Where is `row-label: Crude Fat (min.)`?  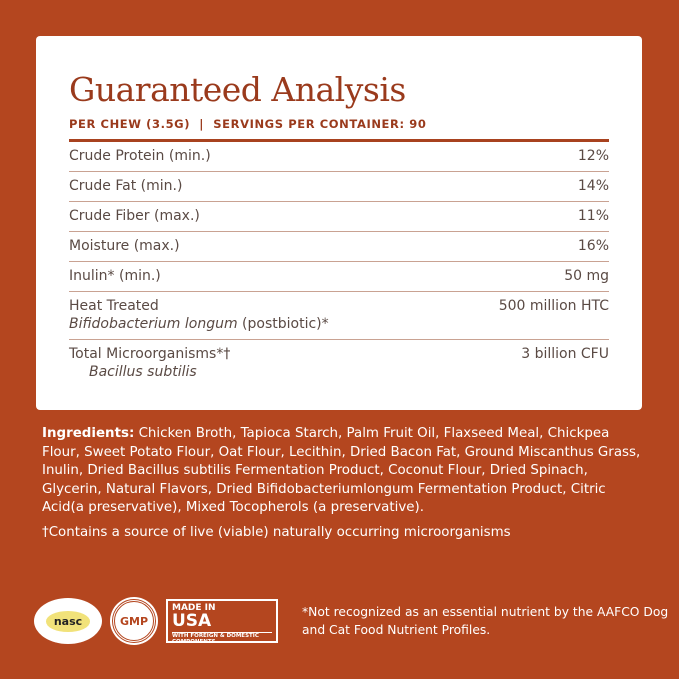
row-label: Crude Fat (min.) is located at coordinates (126, 186).